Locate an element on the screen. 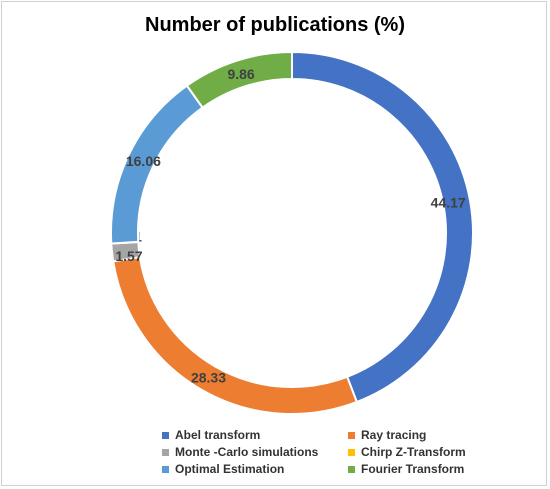 This screenshot has width=550, height=489. legend-label: Optimal Estimation is located at coordinates (230, 469).